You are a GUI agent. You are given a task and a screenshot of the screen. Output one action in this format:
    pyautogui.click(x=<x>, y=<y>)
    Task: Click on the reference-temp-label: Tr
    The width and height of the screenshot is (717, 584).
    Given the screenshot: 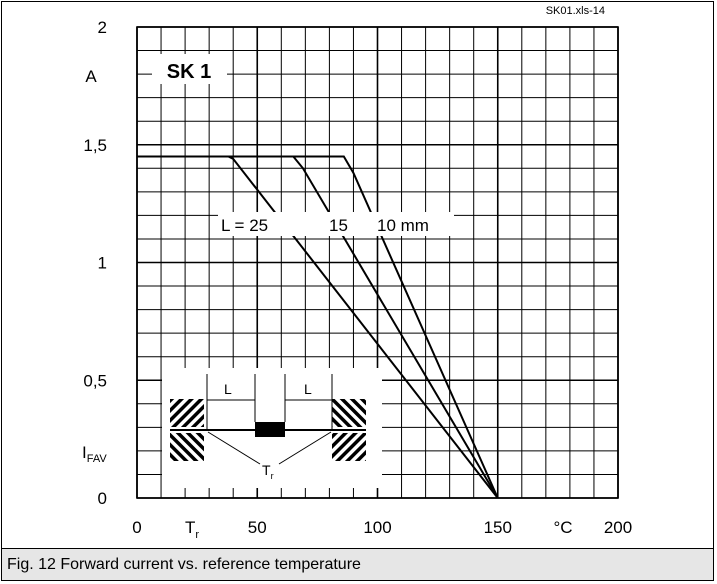 What is the action you would take?
    pyautogui.click(x=268, y=471)
    